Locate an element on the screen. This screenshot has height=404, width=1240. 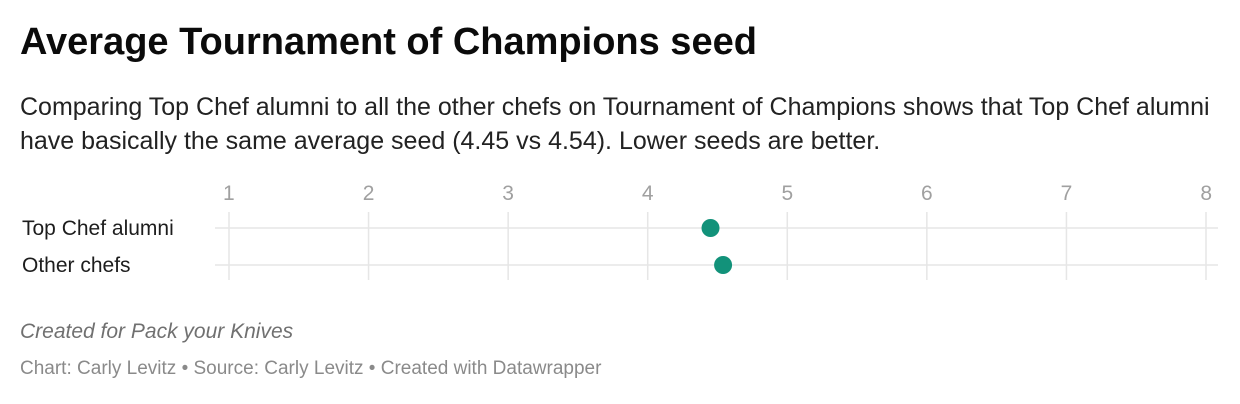
chart-title: Average Tournament of Champions seed is located at coordinates (388, 42).